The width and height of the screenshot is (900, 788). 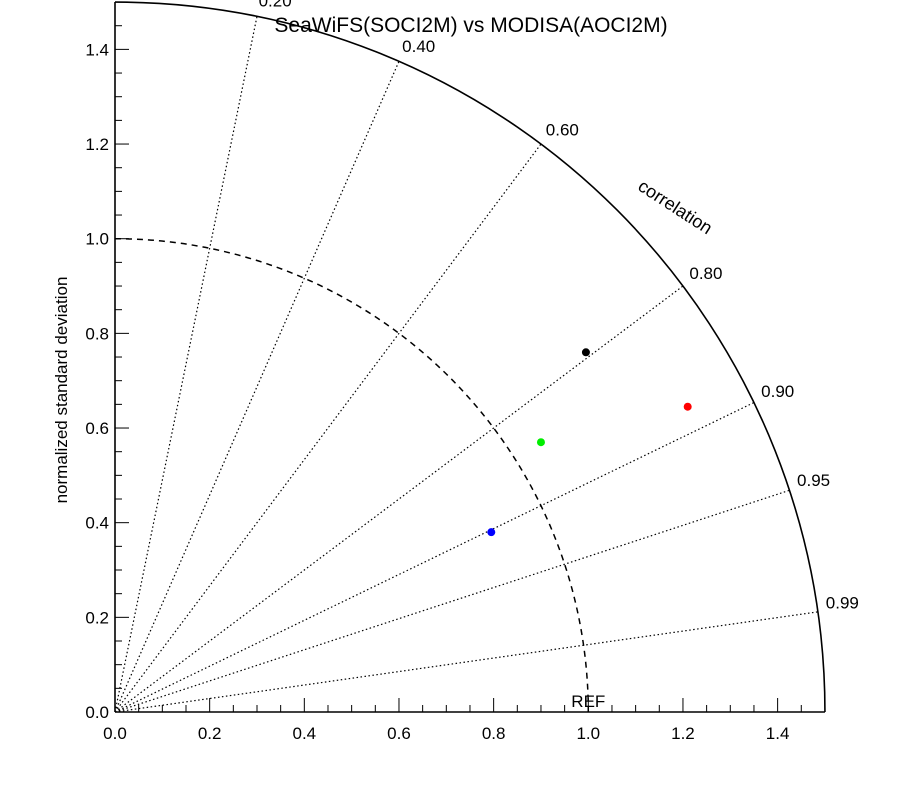 I want to click on x-tick-label: 0.4, so click(x=304, y=733).